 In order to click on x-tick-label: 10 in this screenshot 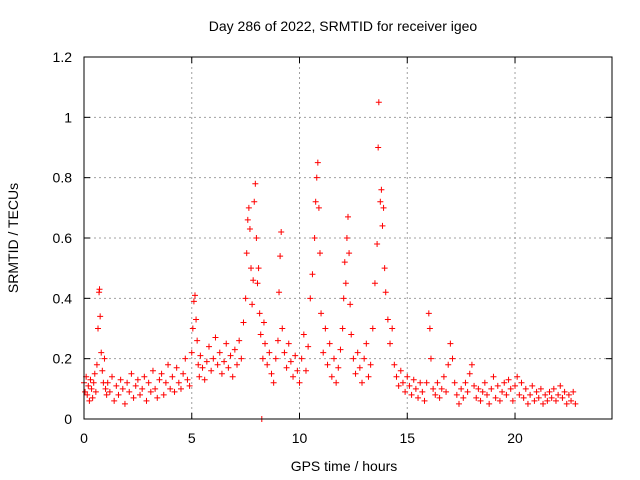, I will do `click(300, 438)`.